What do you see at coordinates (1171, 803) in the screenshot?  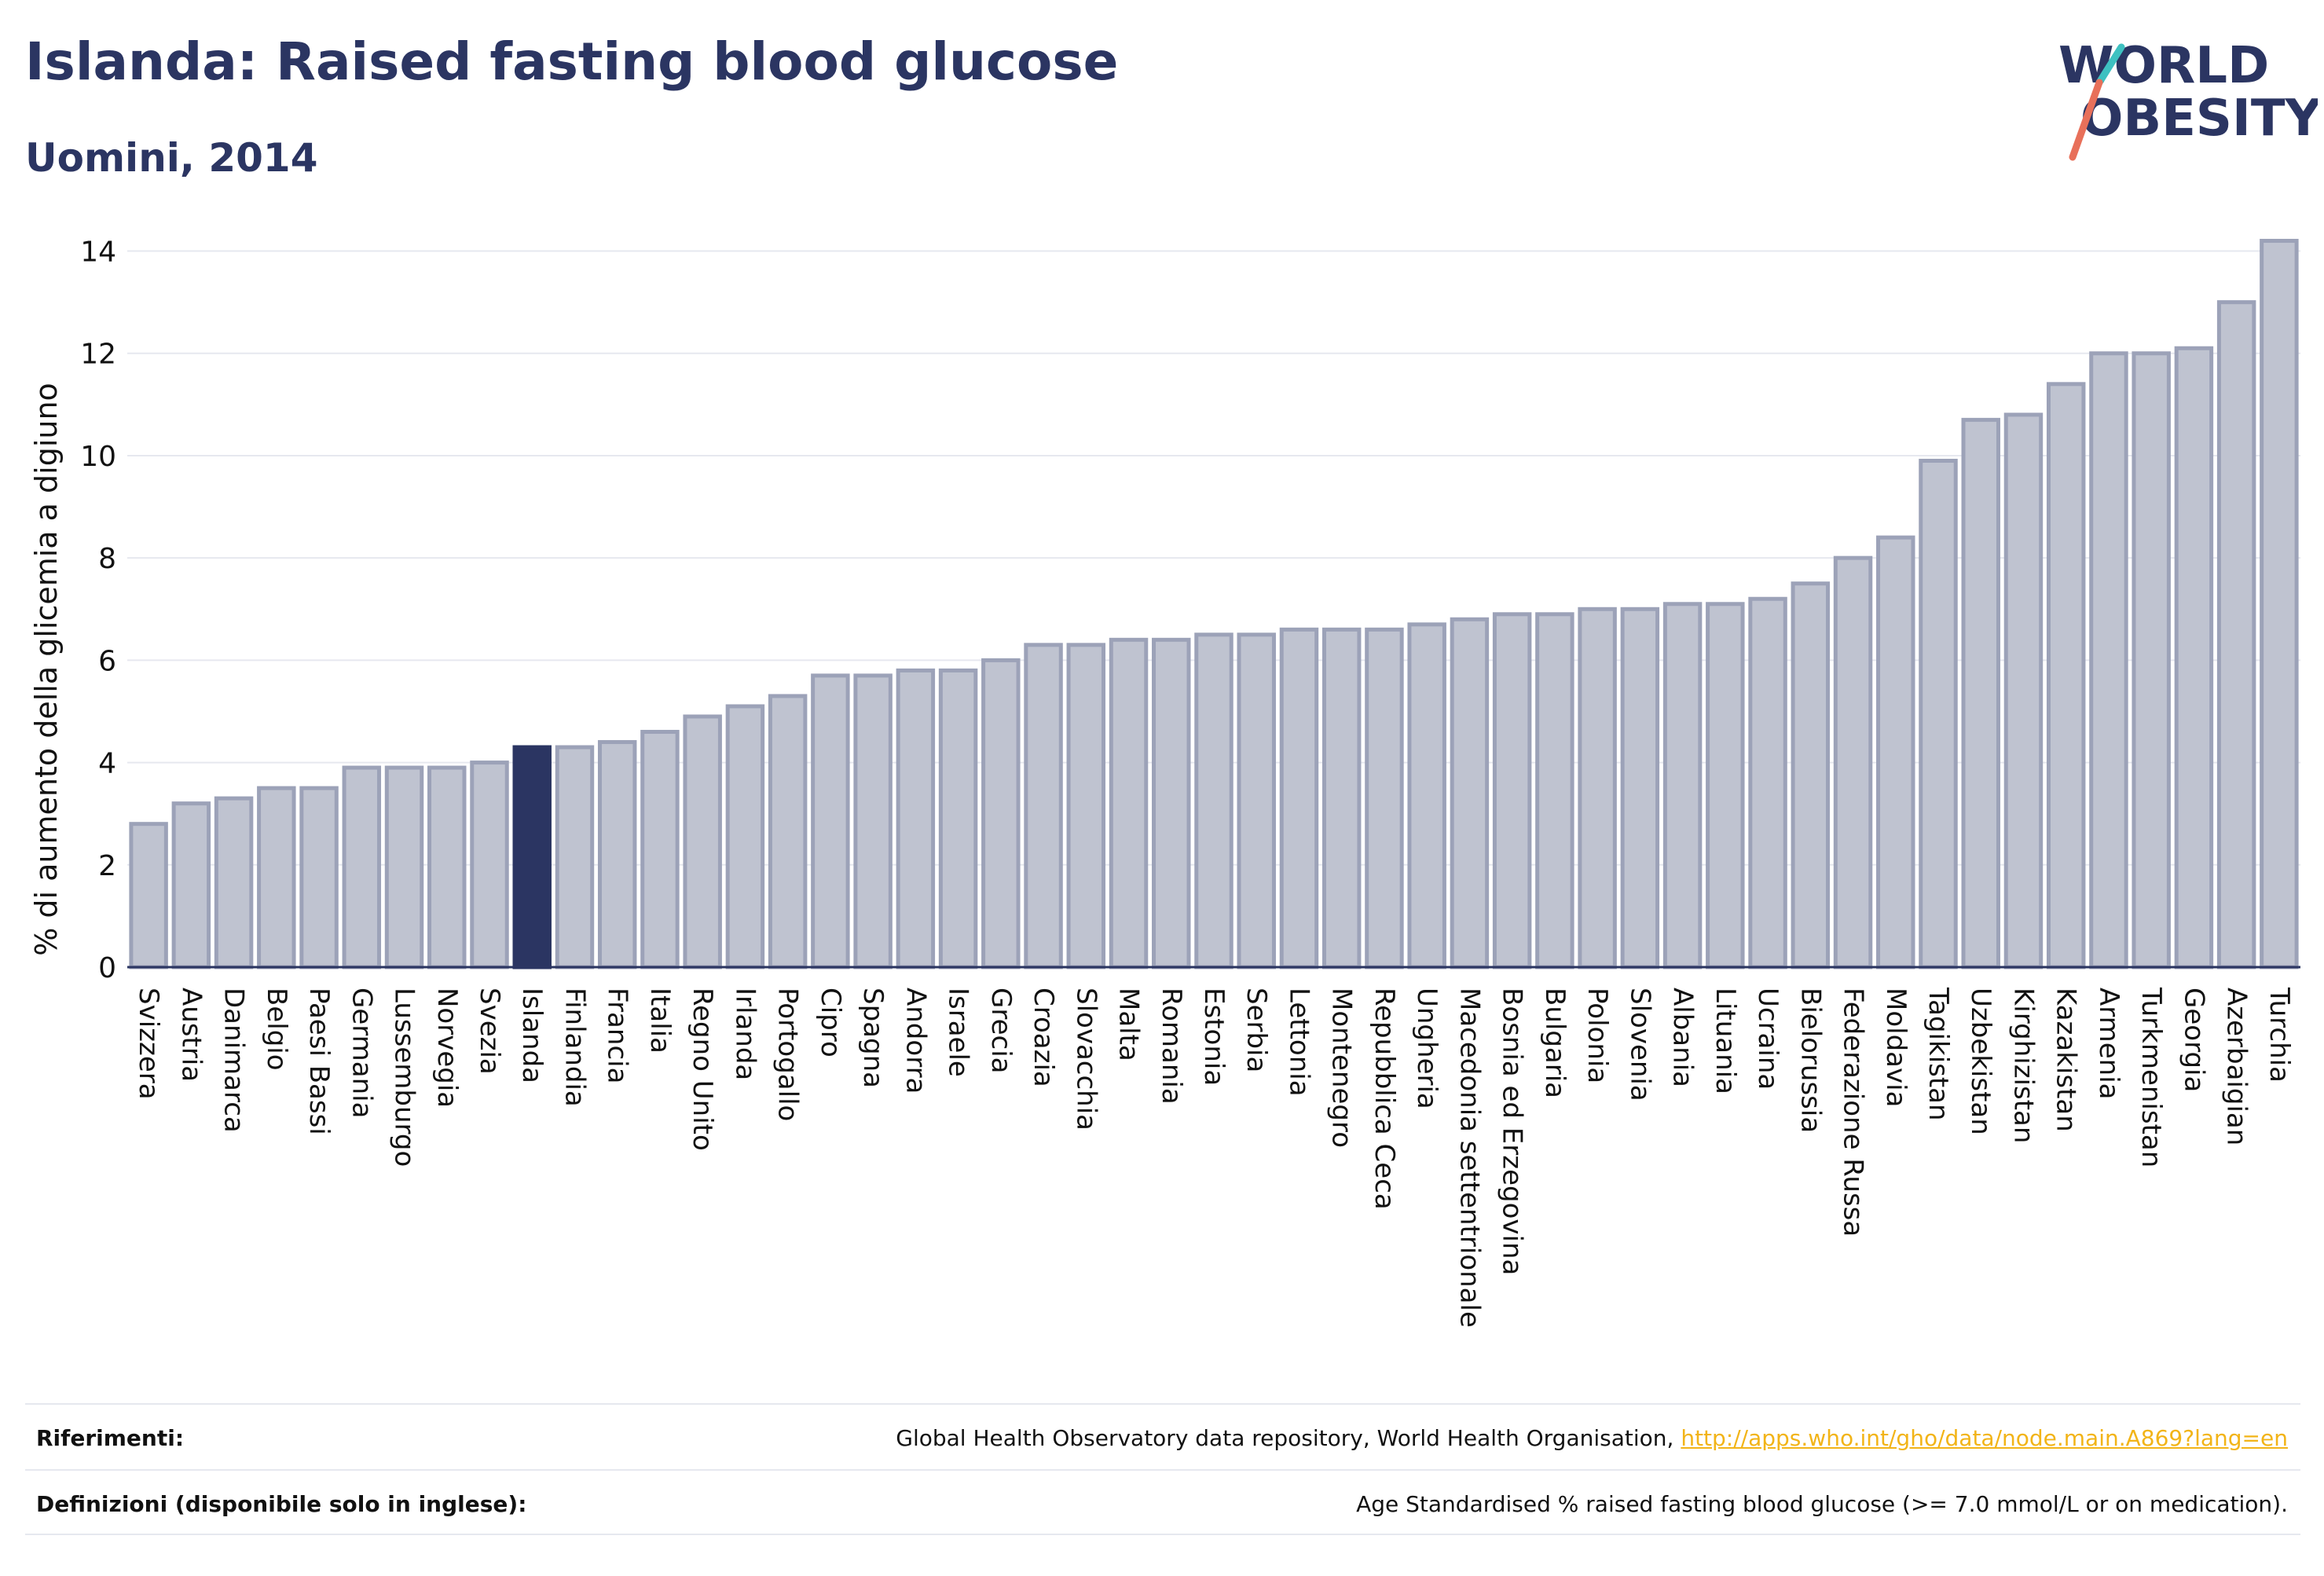 I see `bar-romania` at bounding box center [1171, 803].